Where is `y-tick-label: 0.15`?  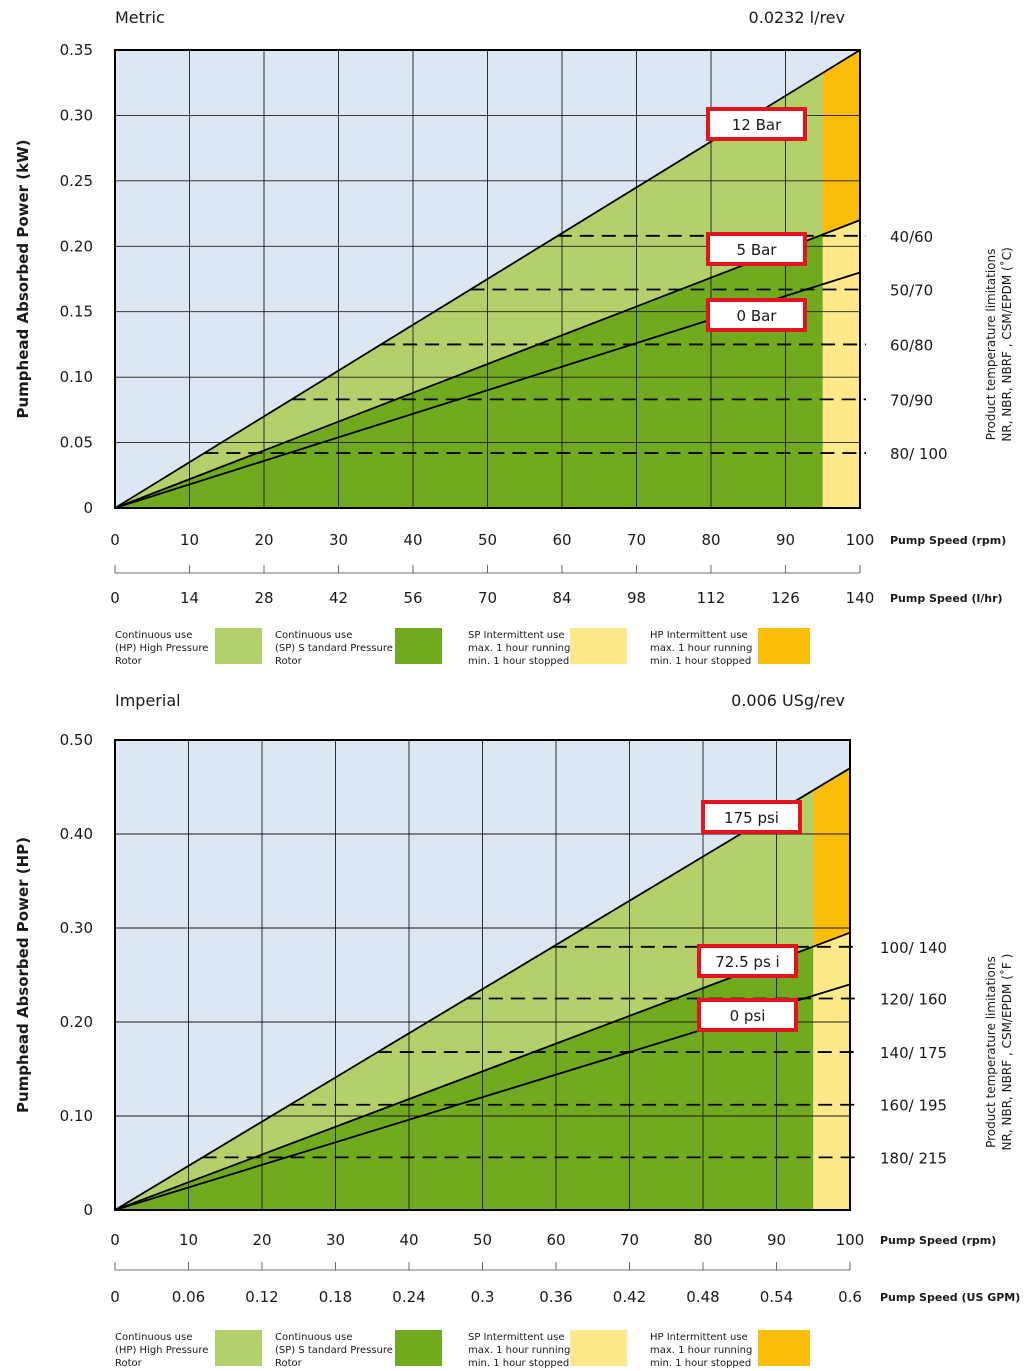 y-tick-label: 0.15 is located at coordinates (76, 312).